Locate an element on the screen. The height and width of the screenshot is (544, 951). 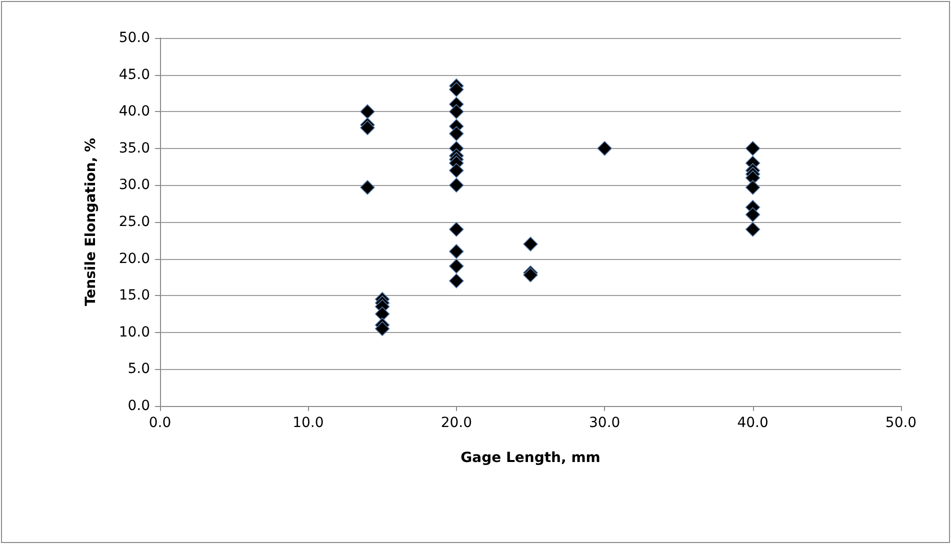
y-tick-label: 0.0 is located at coordinates (139, 406).